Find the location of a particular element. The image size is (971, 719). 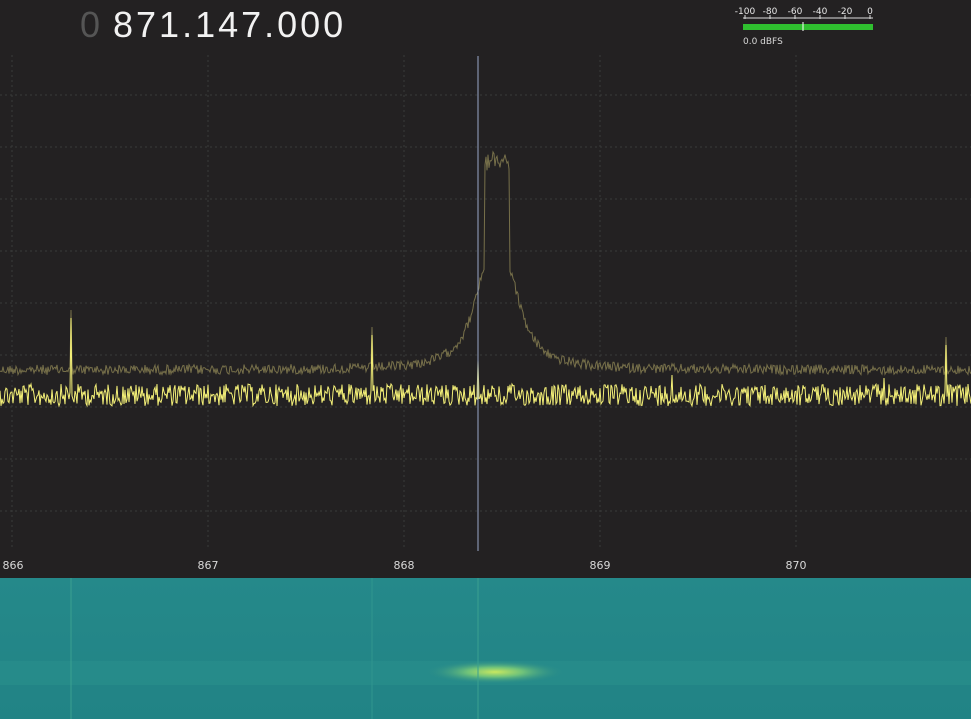

meter-tick-label: -20 is located at coordinates (845, 12).